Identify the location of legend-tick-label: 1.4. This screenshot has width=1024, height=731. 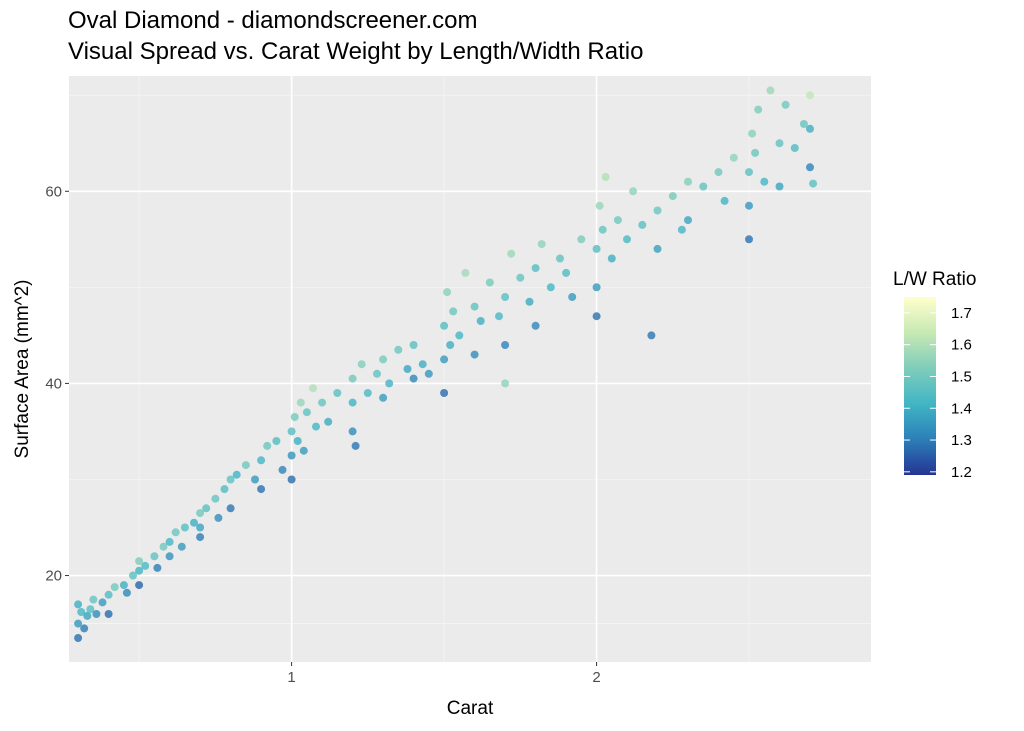
(961, 408).